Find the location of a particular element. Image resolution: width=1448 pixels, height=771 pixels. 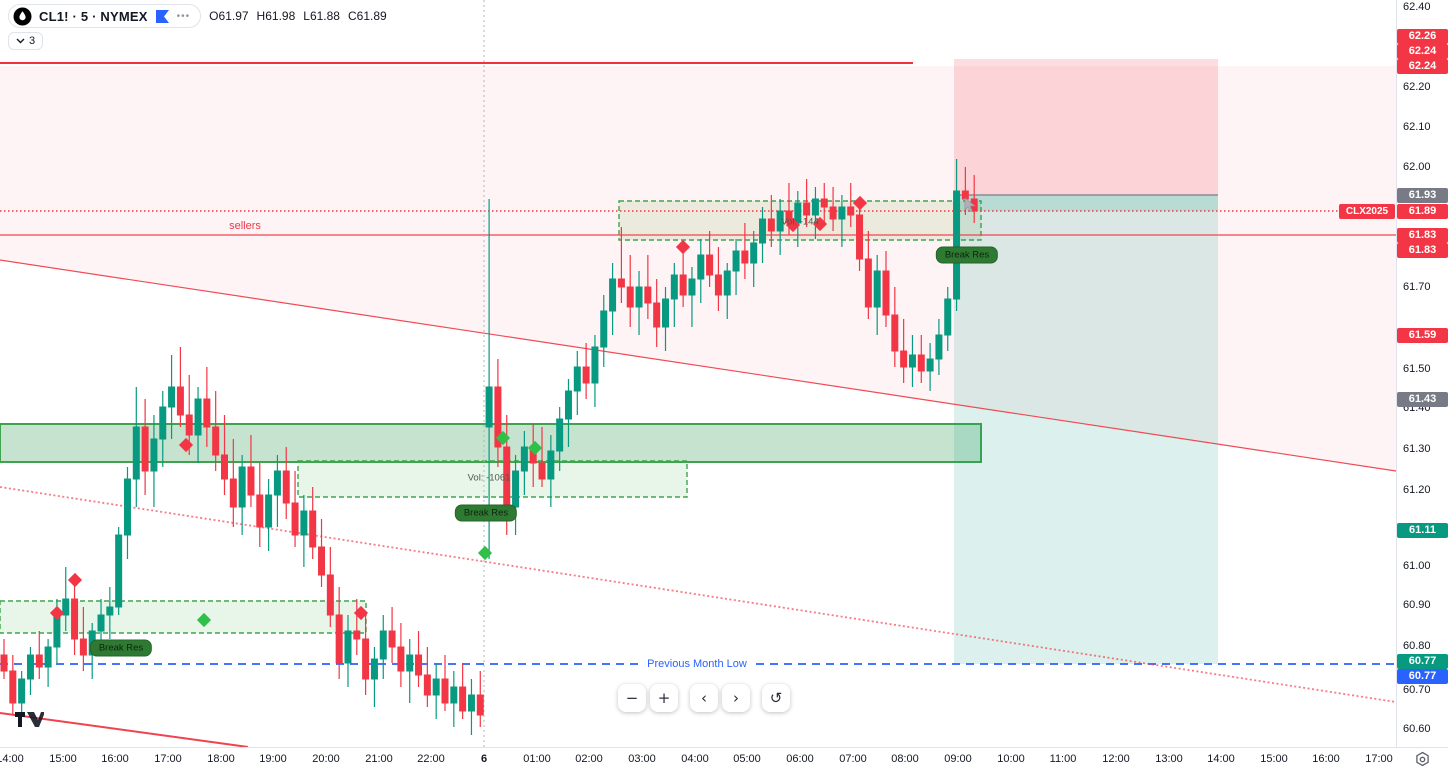

risk-box is located at coordinates (1086, 127).